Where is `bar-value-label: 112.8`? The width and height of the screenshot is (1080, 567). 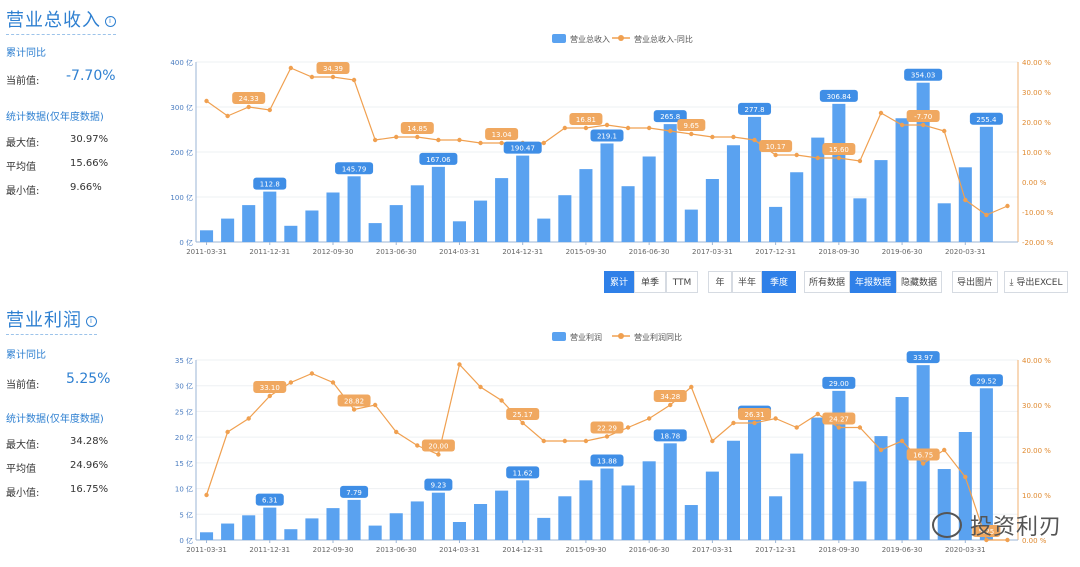
bar-value-label: 112.8 is located at coordinates (270, 185).